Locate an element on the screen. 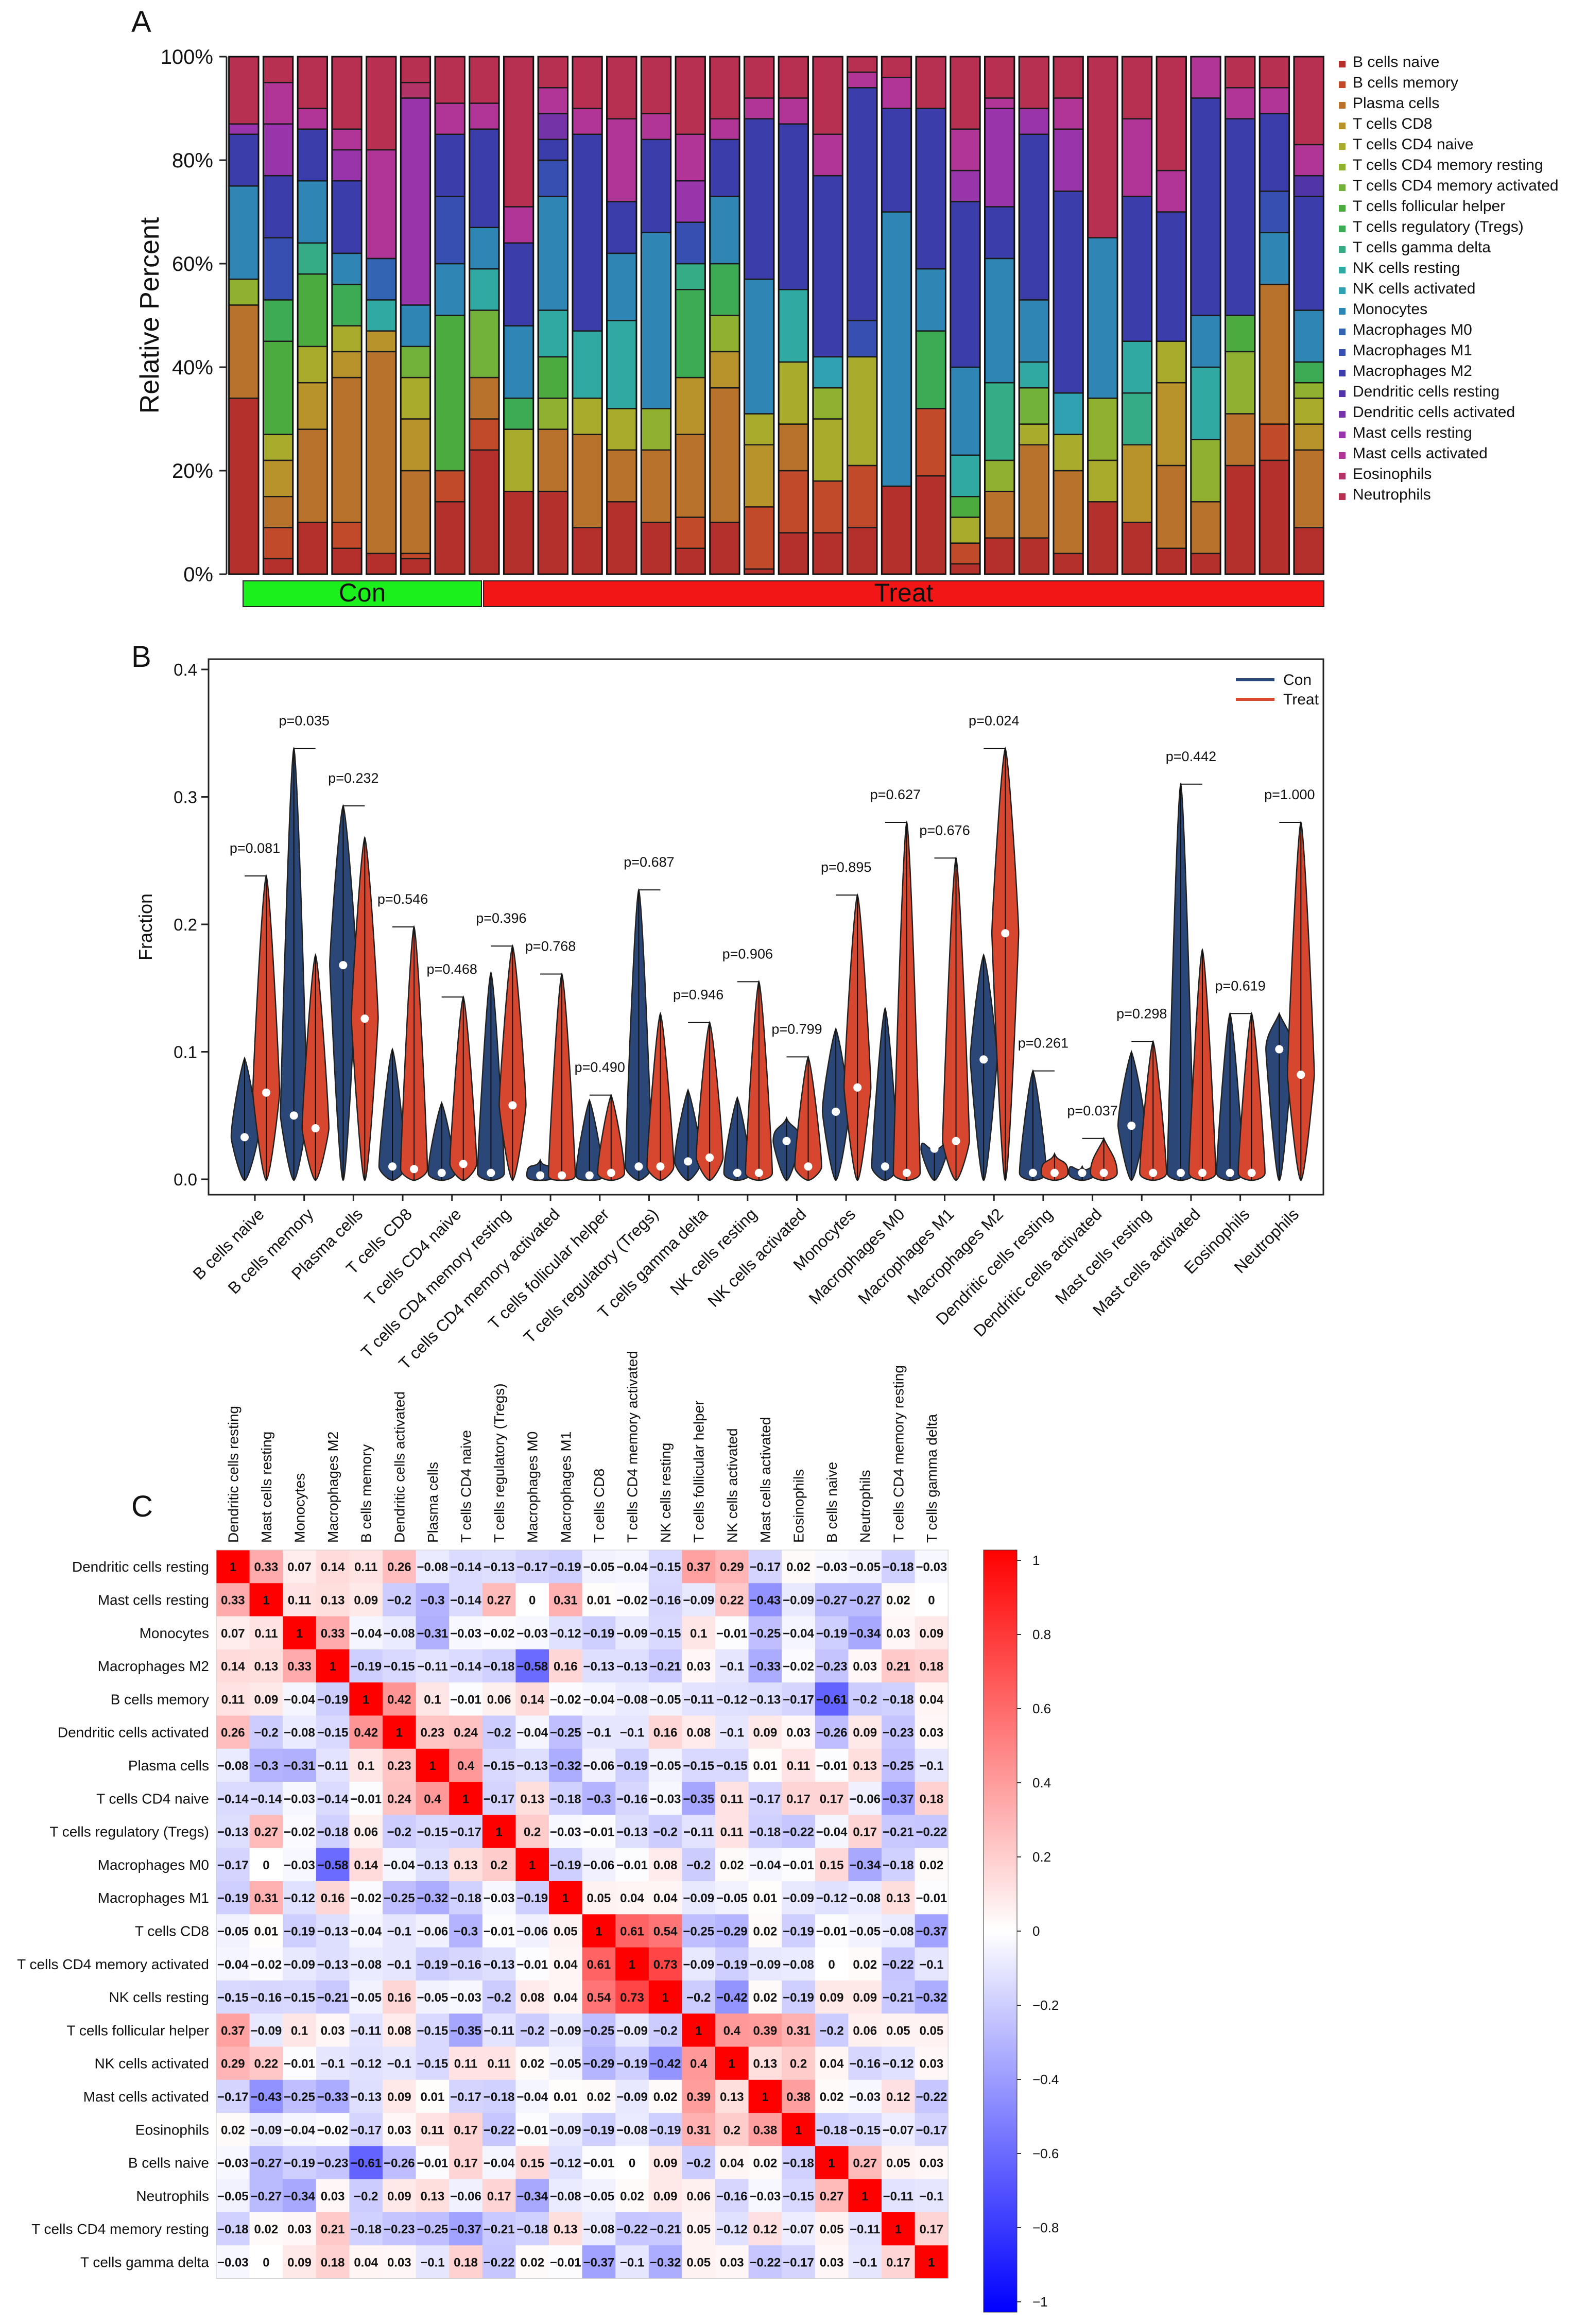 This screenshot has height=2324, width=1586. heatmap-cell-value: −0.09 is located at coordinates (765, 1965).